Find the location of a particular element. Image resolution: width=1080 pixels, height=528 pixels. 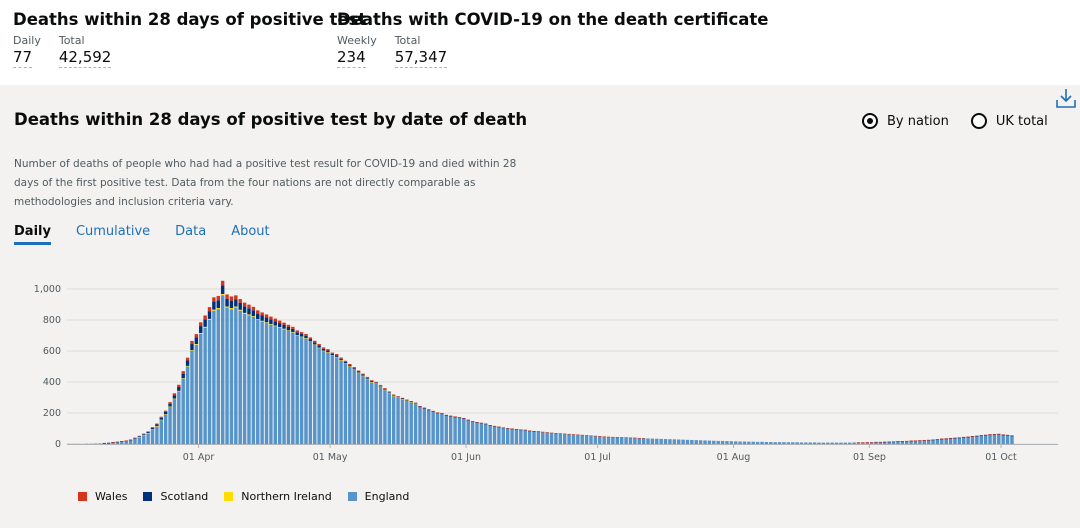

radio-by-nation: By nation is located at coordinates (905, 121).